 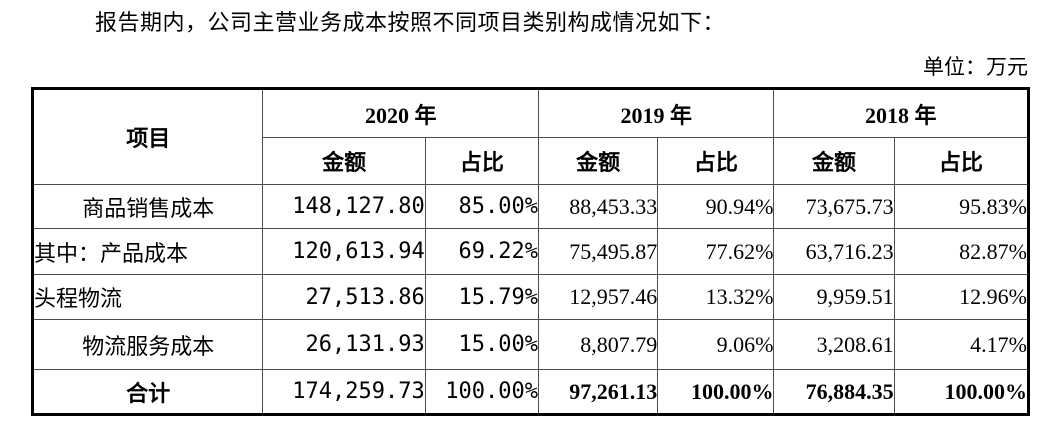 What do you see at coordinates (834, 206) in the screenshot?
I see `amount-2018: 73,675.73` at bounding box center [834, 206].